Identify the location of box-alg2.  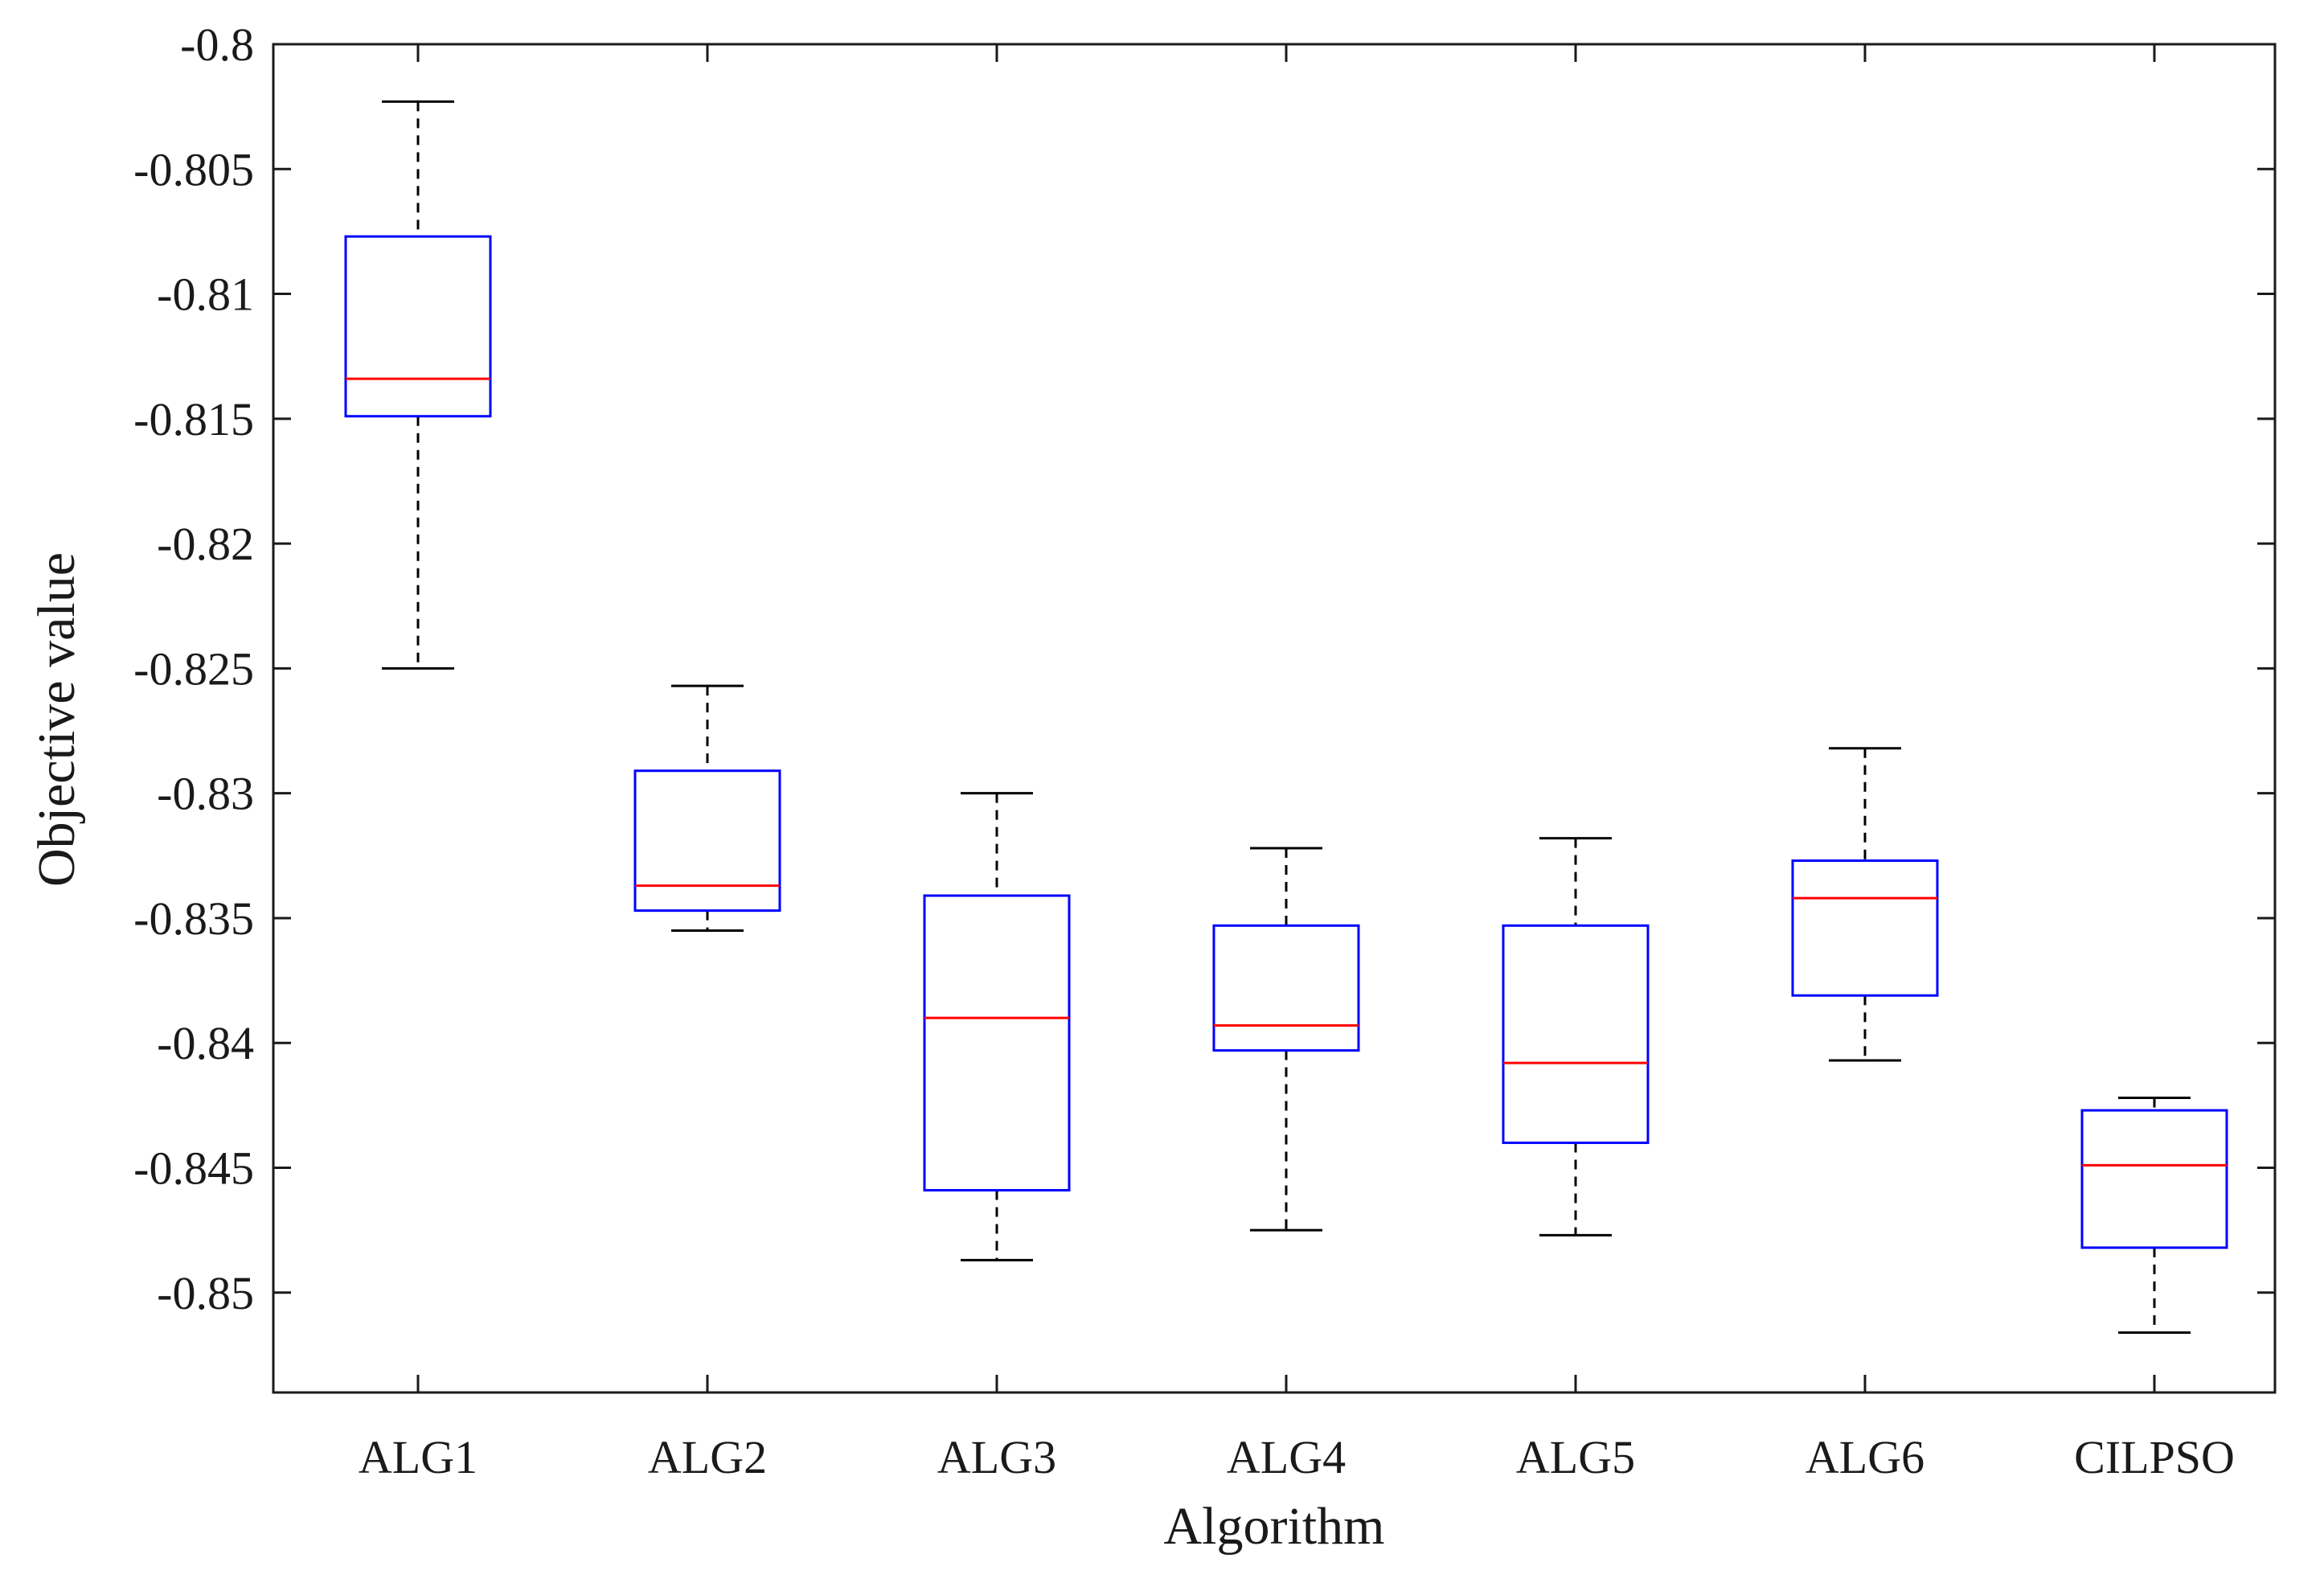
(707, 808).